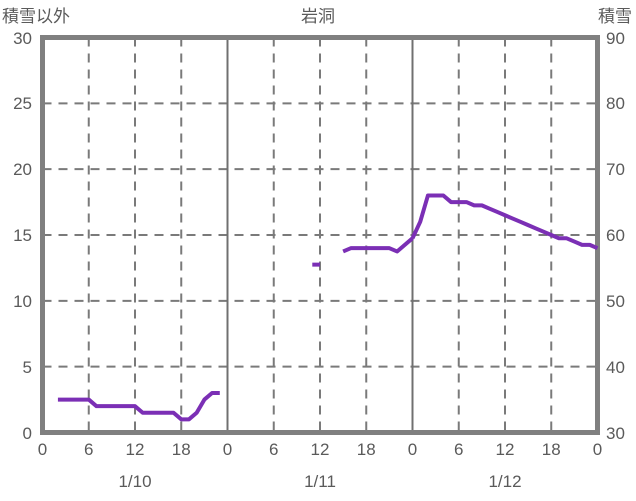 This screenshot has width=636, height=501. What do you see at coordinates (320, 481) in the screenshot?
I see `x-axis-day-label: 1/11` at bounding box center [320, 481].